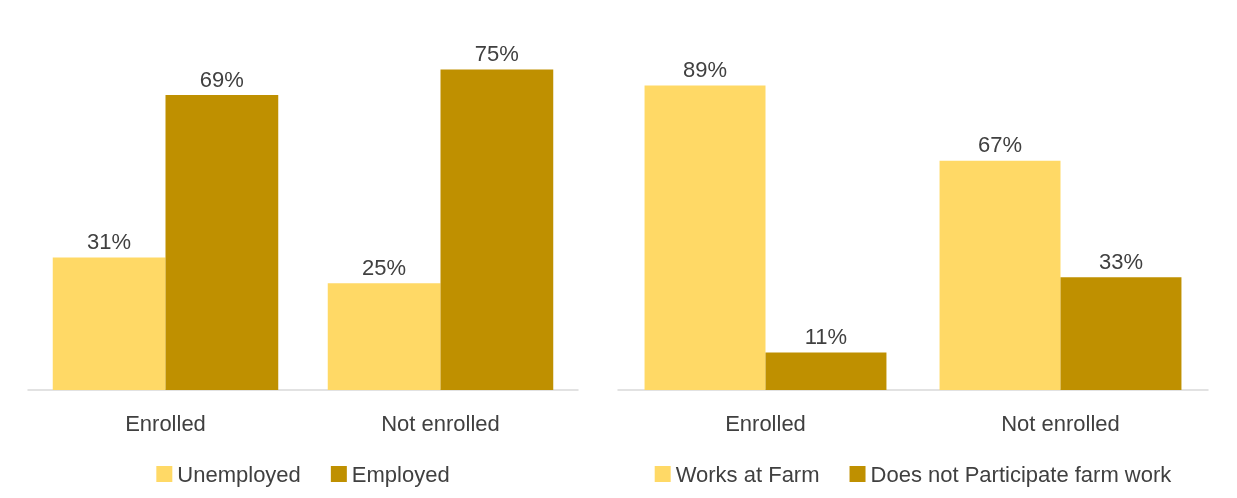  I want to click on data-label: 89%, so click(705, 70).